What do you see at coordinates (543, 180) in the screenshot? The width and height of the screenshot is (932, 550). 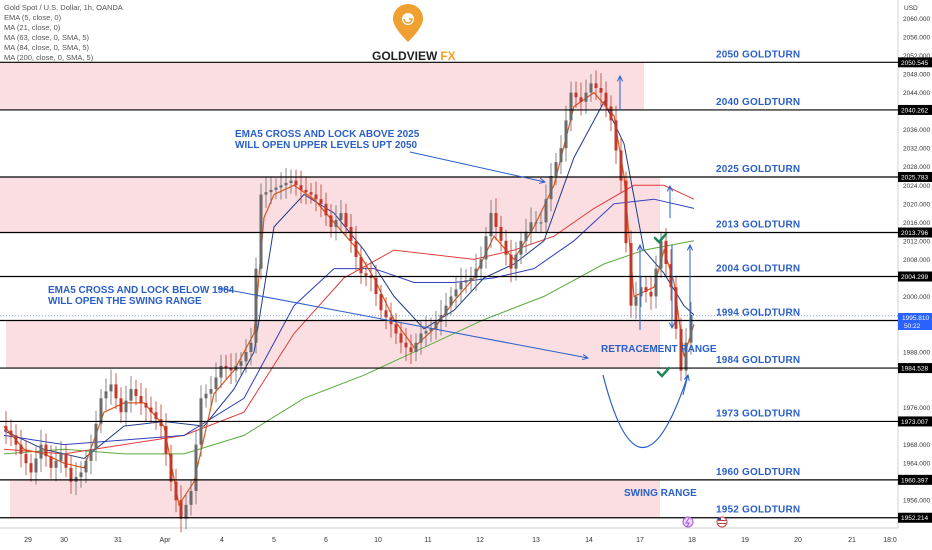 I see `arrow-upper-head` at bounding box center [543, 180].